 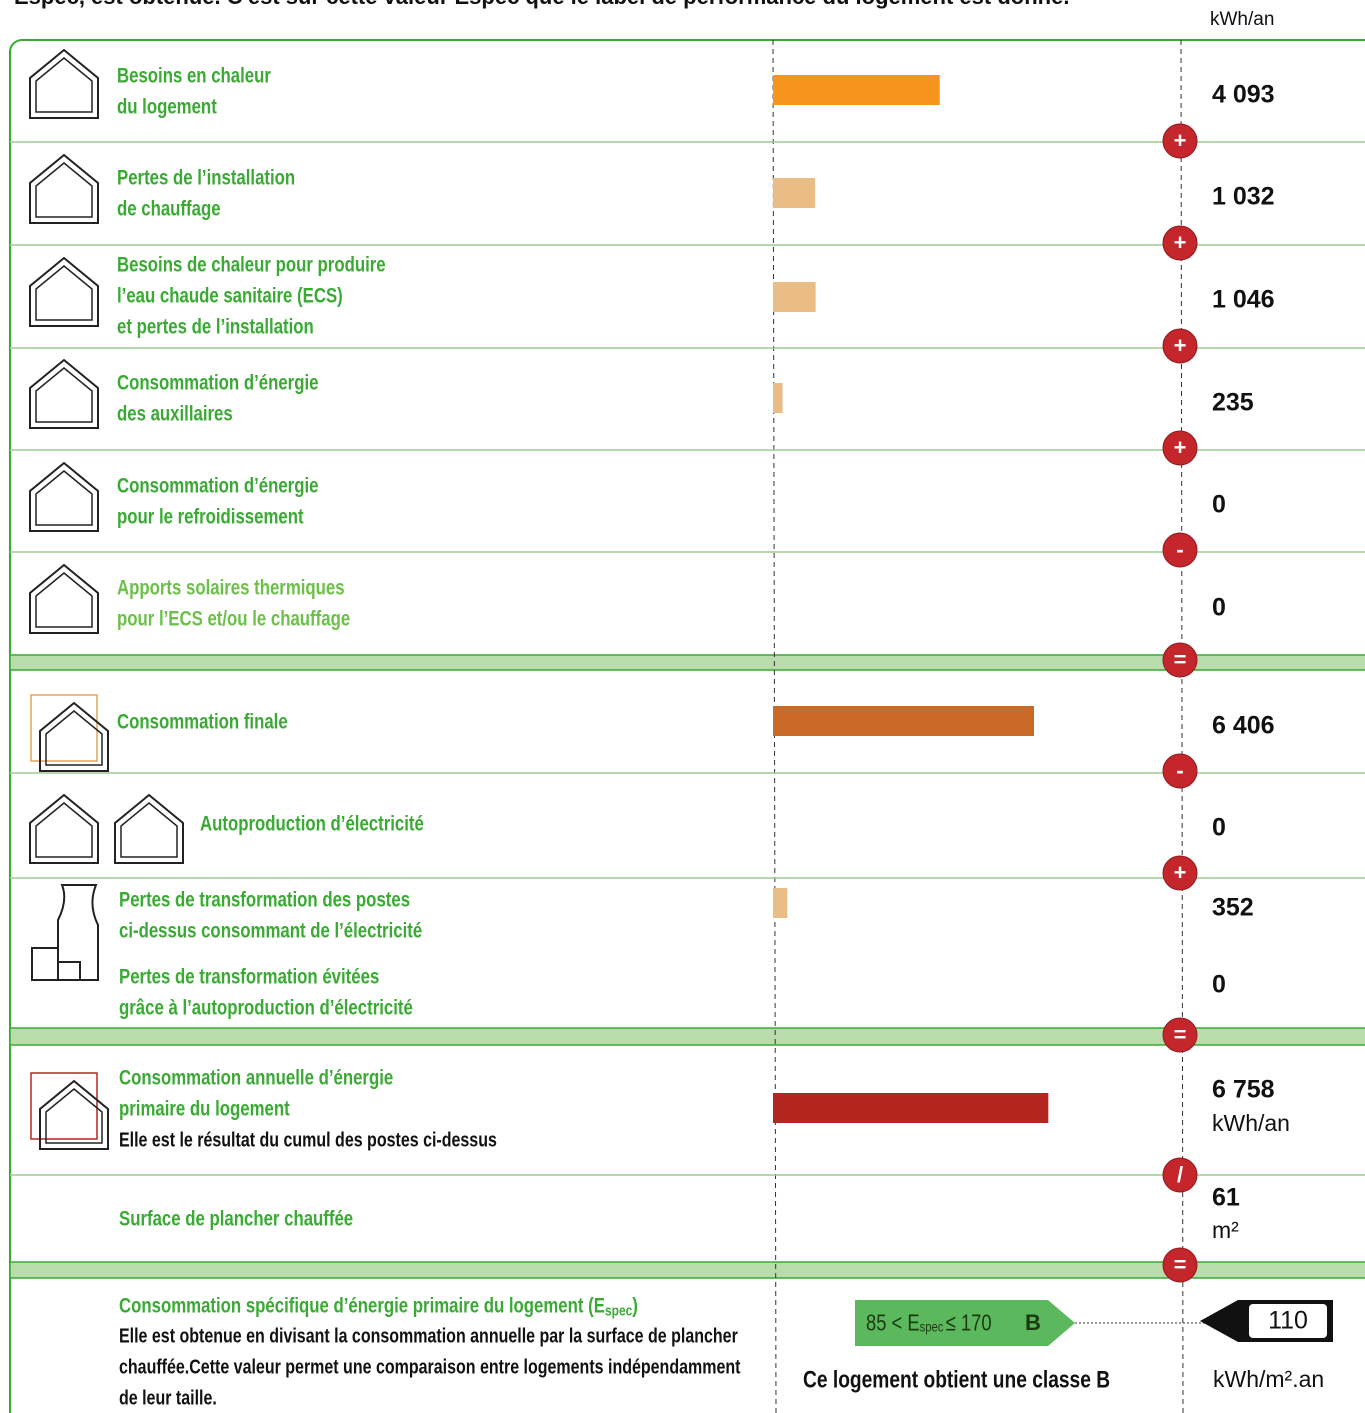 I want to click on row-value: 1 046, so click(x=1243, y=300).